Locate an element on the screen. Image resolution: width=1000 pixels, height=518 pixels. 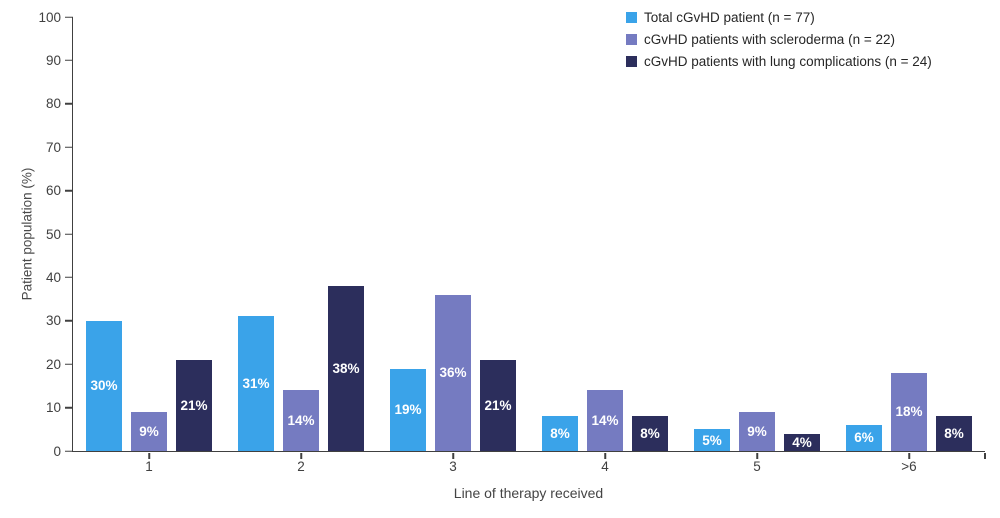
bar-value-label: 5% is located at coordinates (712, 440).